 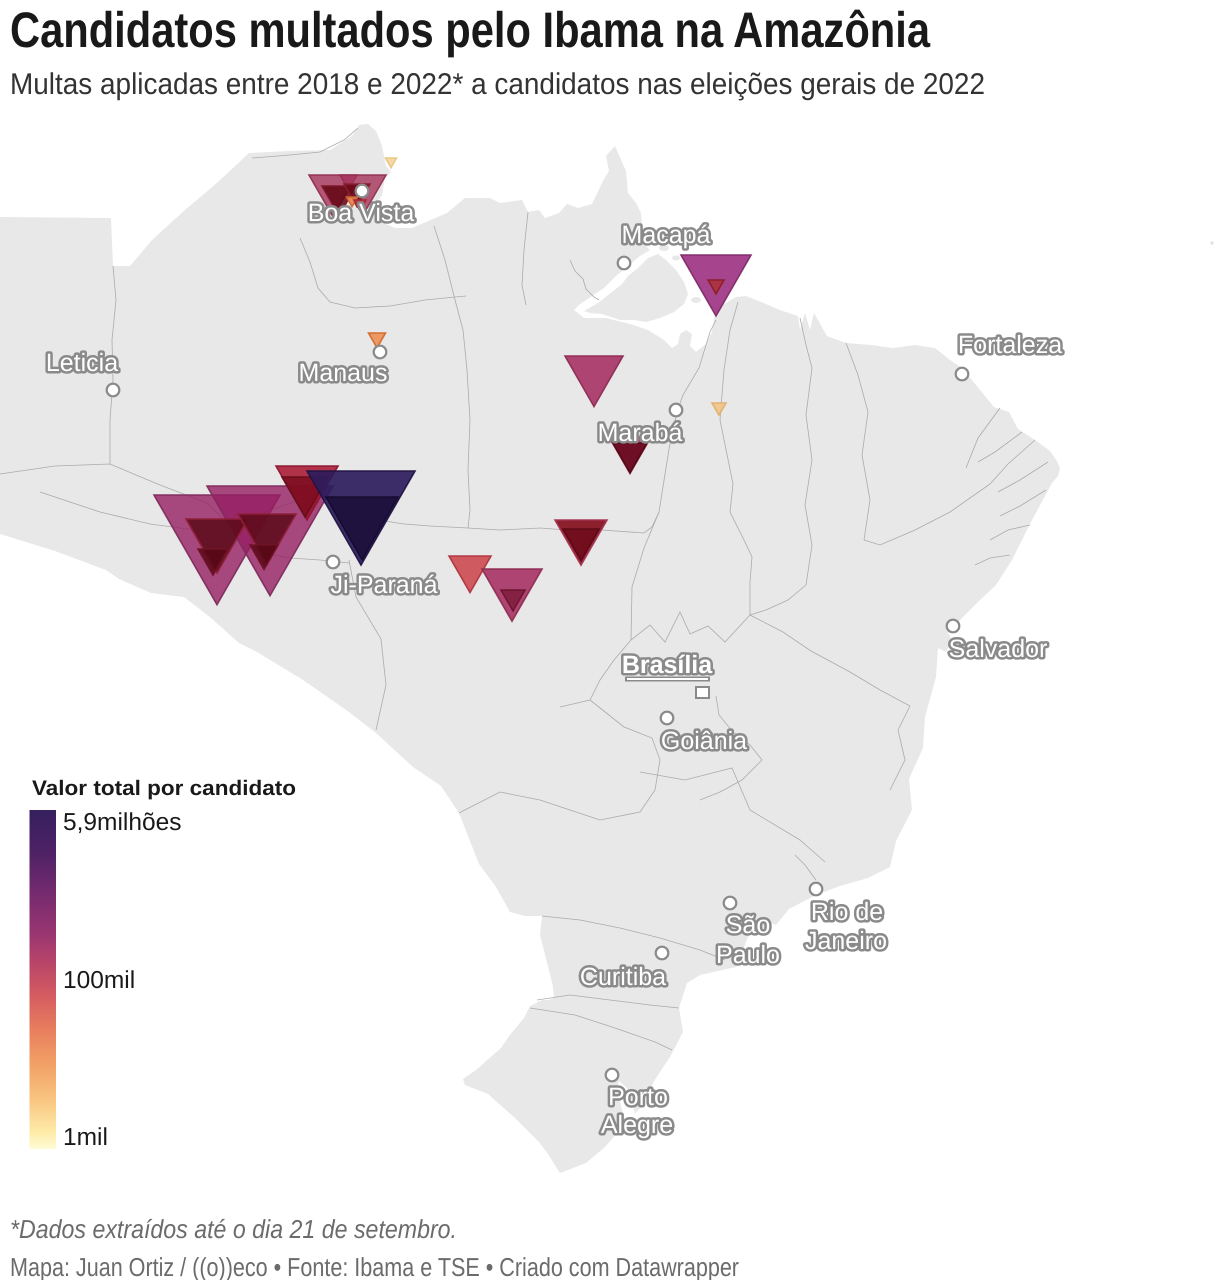 What do you see at coordinates (361, 213) in the screenshot?
I see `svg-text: Boa Vista` at bounding box center [361, 213].